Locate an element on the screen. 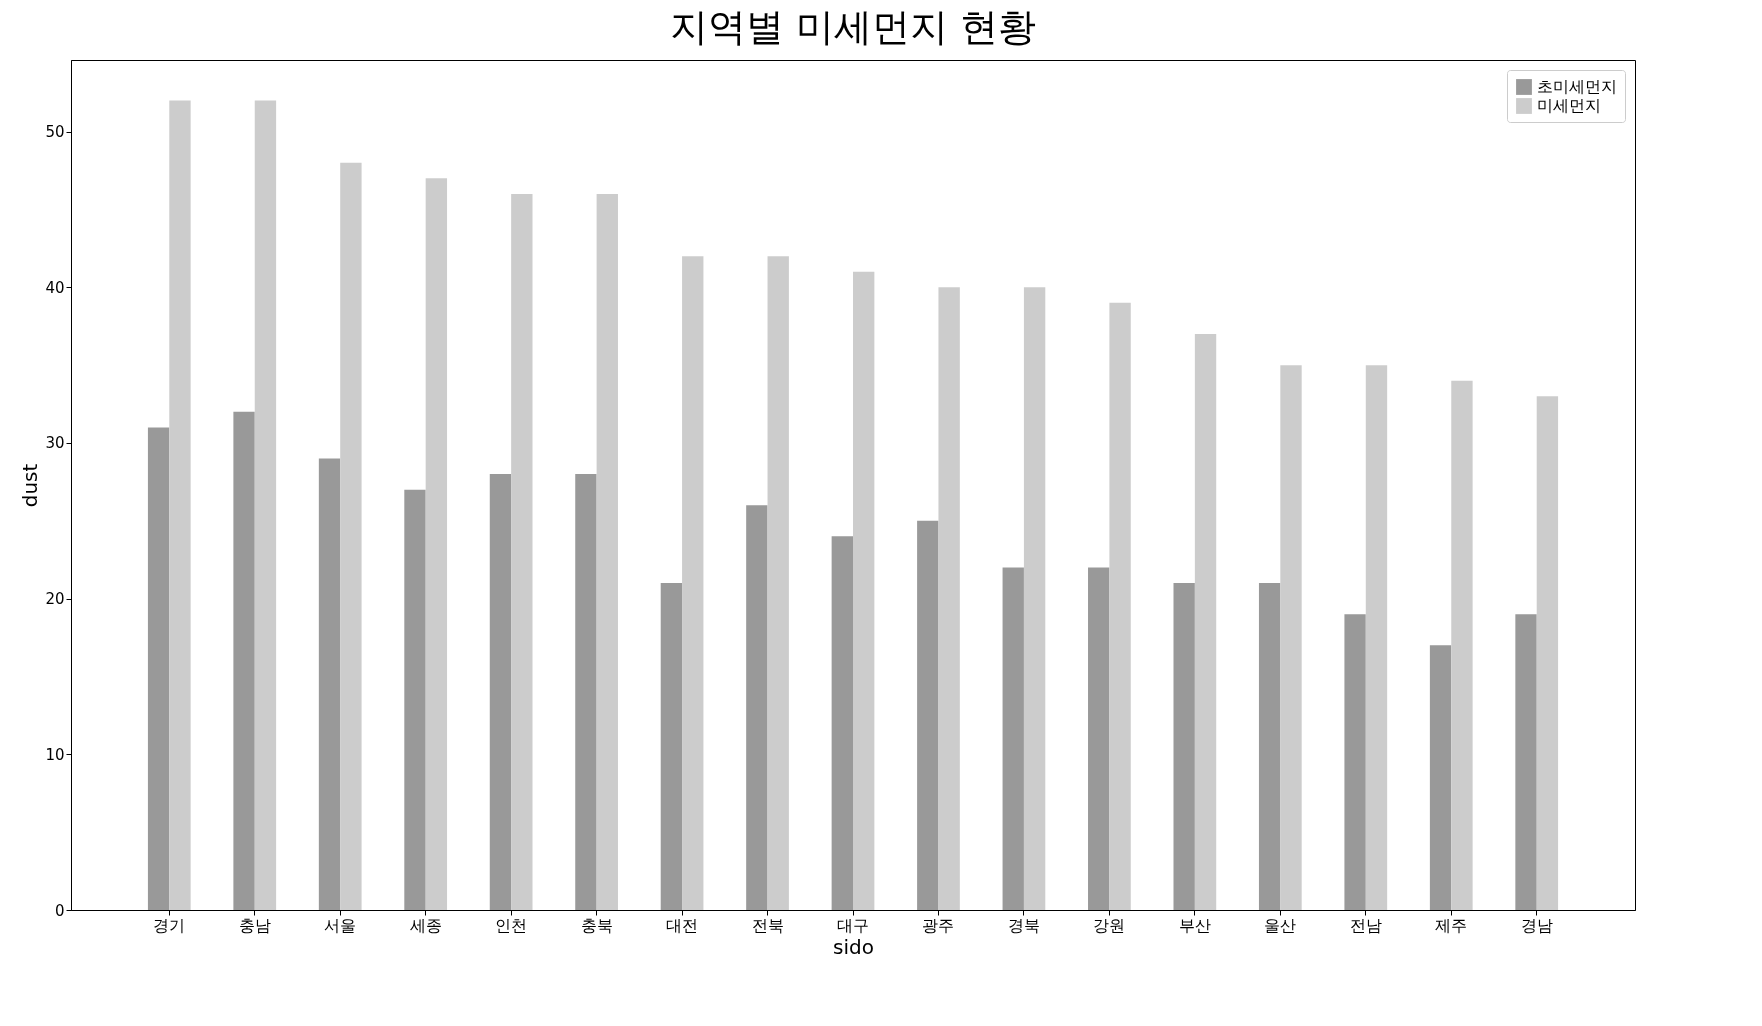  x-tick-label: 대구 is located at coordinates (853, 925).